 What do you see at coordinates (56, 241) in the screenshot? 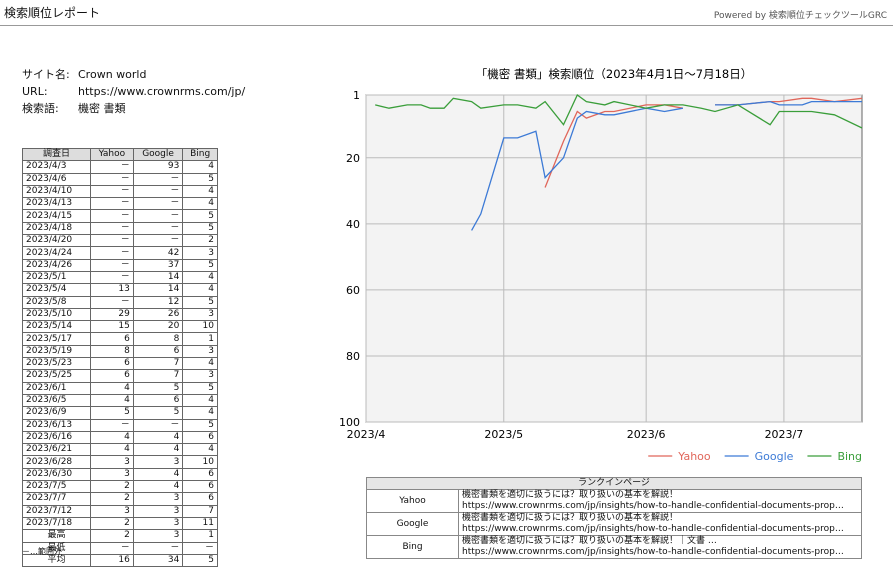
I see `cell: 2023/4/20` at bounding box center [56, 241].